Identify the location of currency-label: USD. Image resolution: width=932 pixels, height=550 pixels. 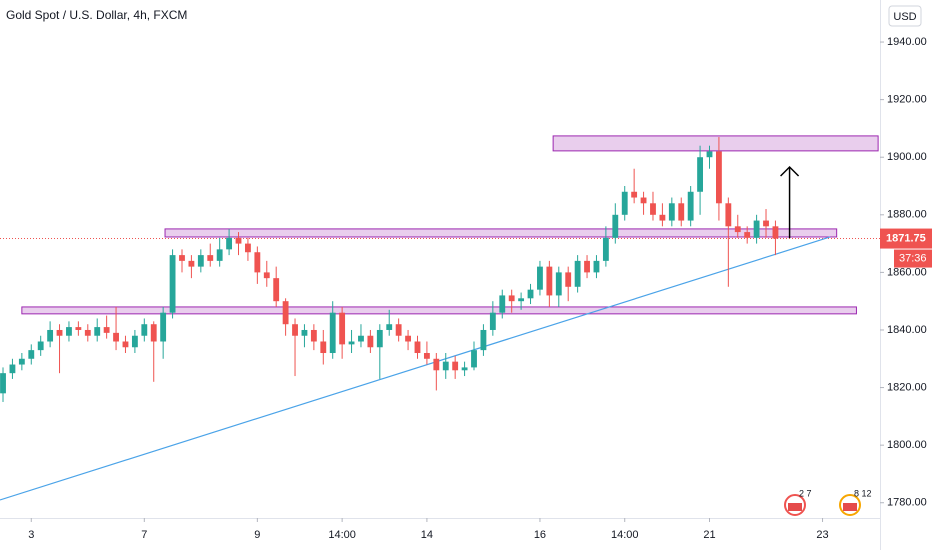
(904, 17).